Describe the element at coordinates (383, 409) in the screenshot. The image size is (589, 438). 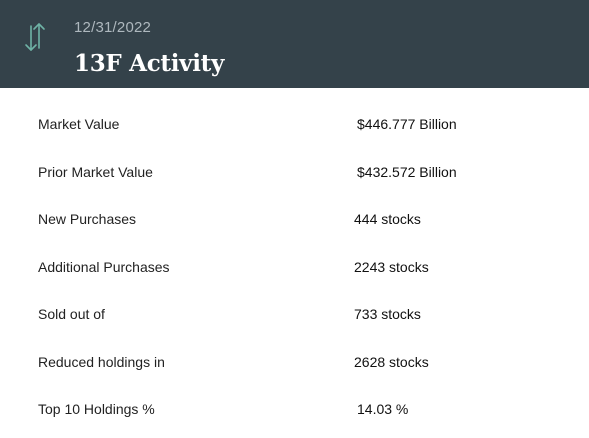
I see `row-value: 14.03 %` at that location.